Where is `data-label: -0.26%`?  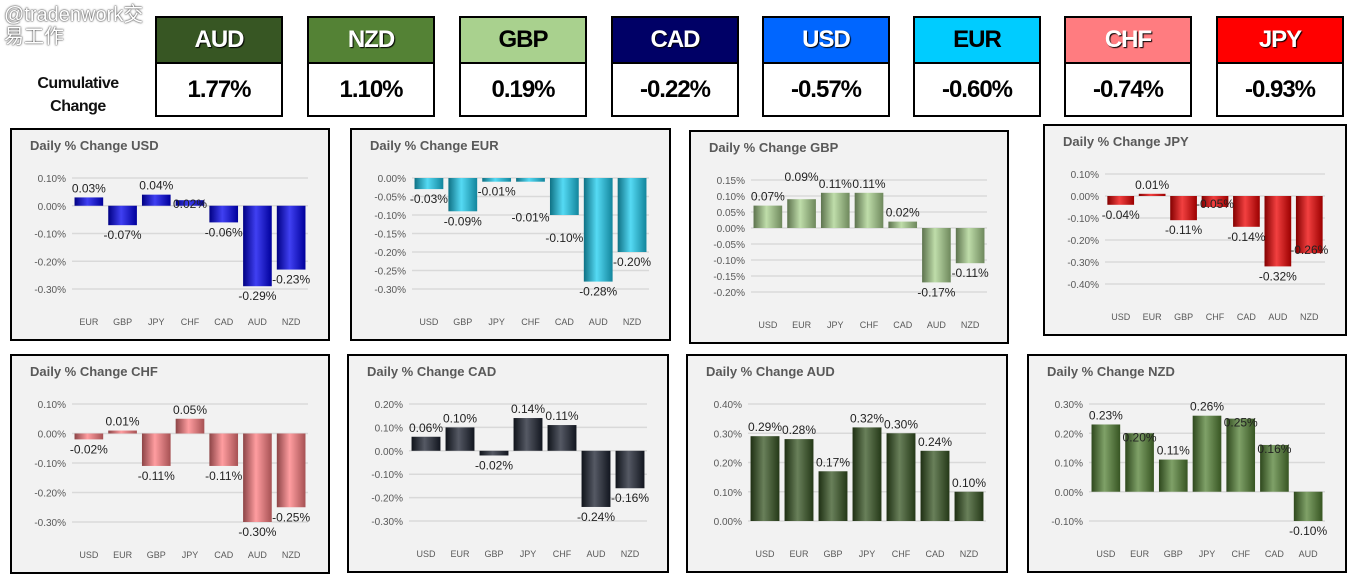
data-label: -0.26% is located at coordinates (1309, 250).